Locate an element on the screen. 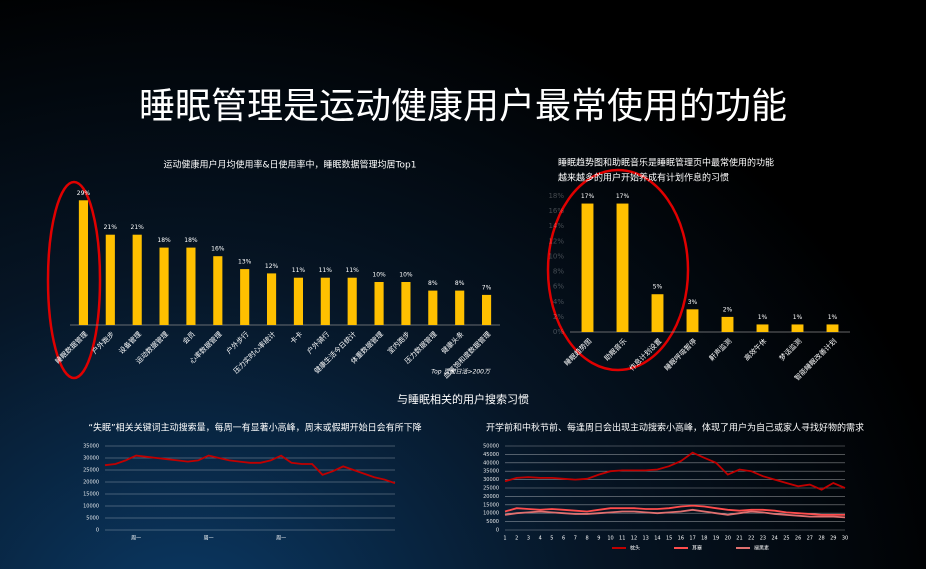  y-tick-label: 45000 is located at coordinates (491, 455).